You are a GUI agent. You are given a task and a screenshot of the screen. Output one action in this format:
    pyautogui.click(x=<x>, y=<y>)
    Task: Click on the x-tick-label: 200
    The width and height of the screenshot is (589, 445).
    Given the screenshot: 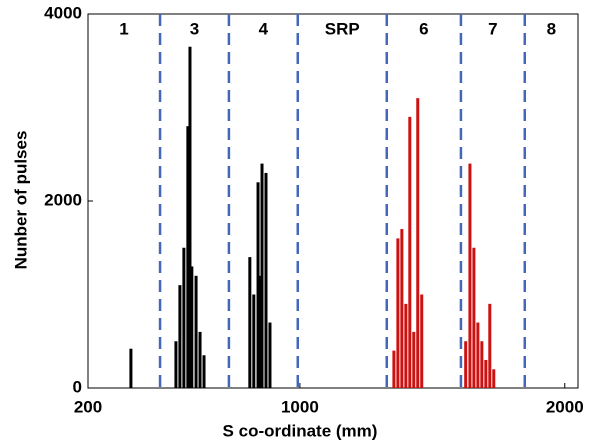 What is the action you would take?
    pyautogui.click(x=88, y=406)
    